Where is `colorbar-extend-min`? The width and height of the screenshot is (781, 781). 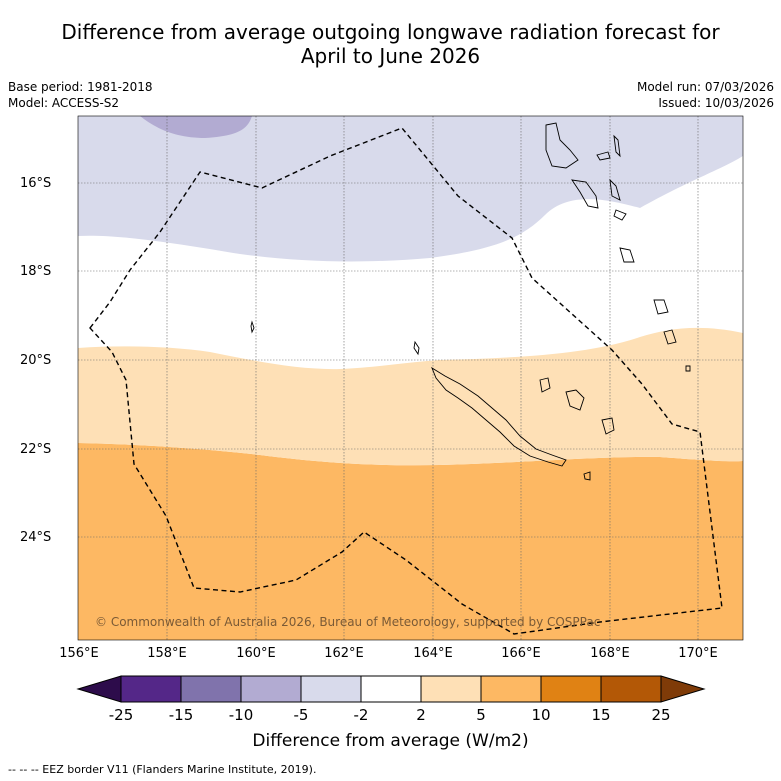 colorbar-extend-min is located at coordinates (99, 689).